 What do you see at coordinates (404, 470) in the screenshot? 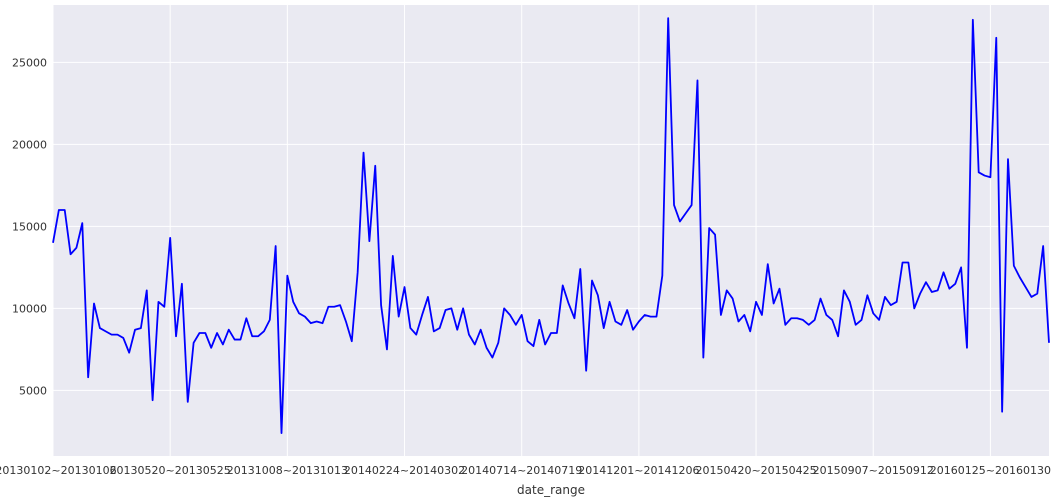
I see `x-tick-label: 20140224~20140302` at bounding box center [404, 470].